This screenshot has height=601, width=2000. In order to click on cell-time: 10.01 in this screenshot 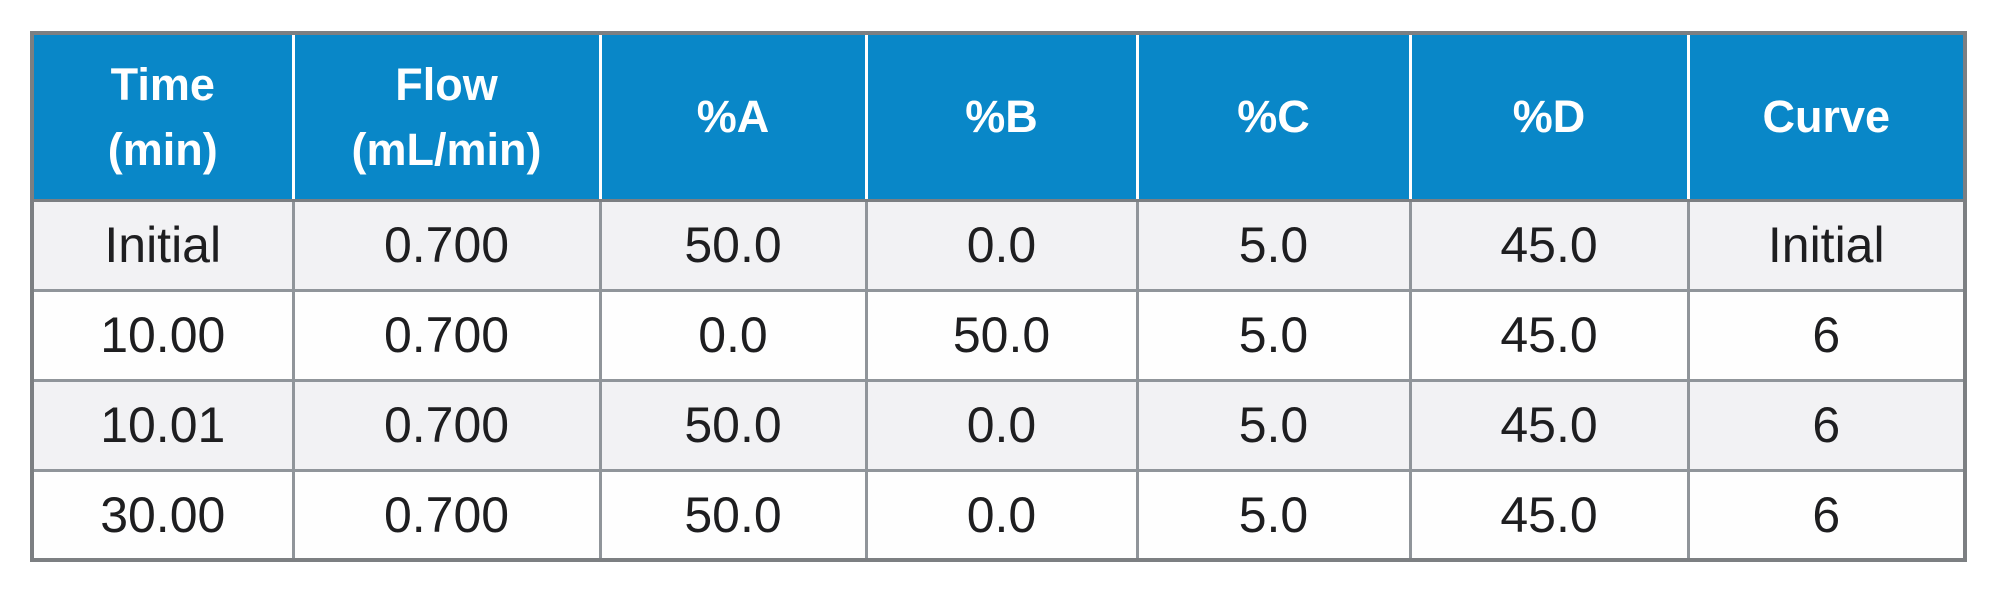, I will do `click(162, 425)`.